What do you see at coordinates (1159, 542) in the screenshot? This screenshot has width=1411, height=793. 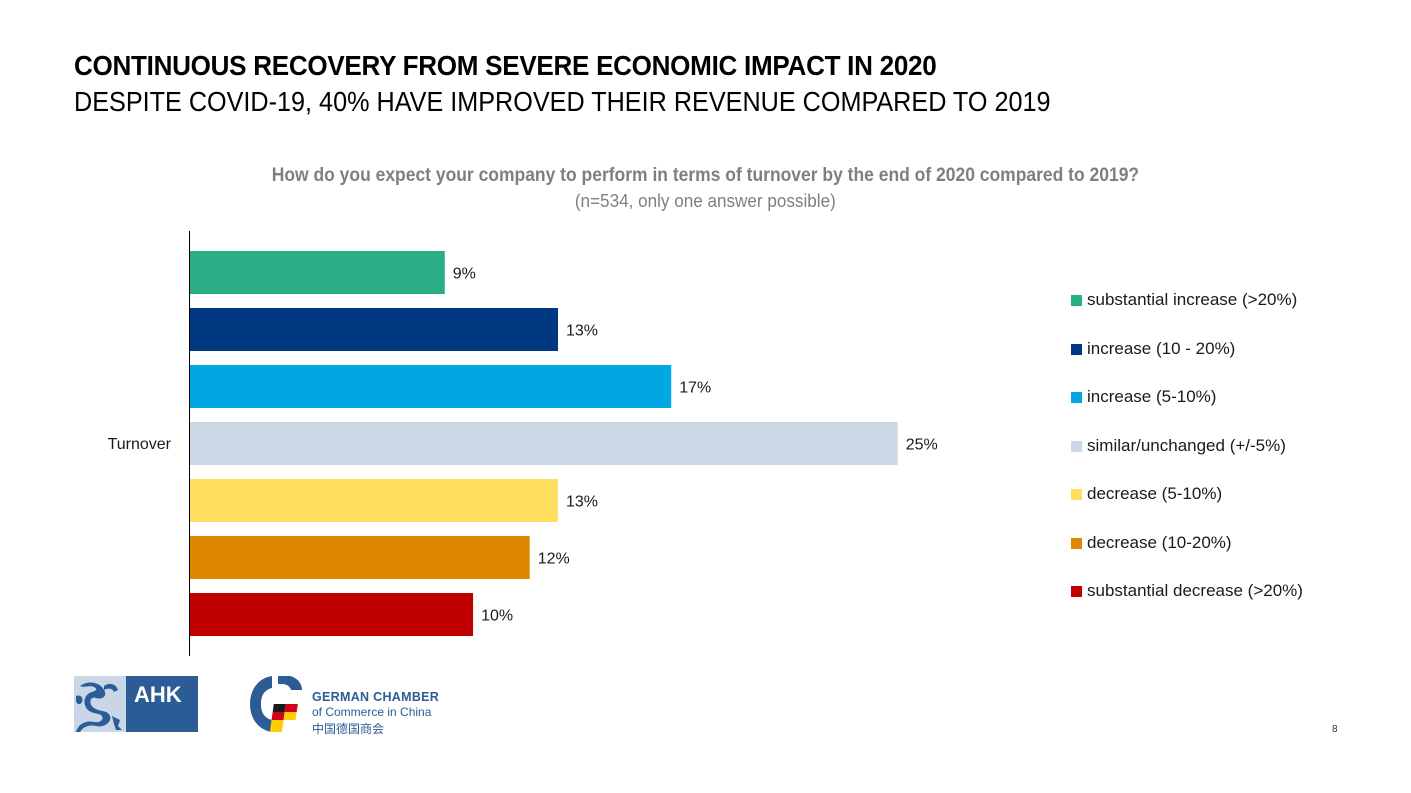 I see `legend-label: decrease (10-20%)` at bounding box center [1159, 542].